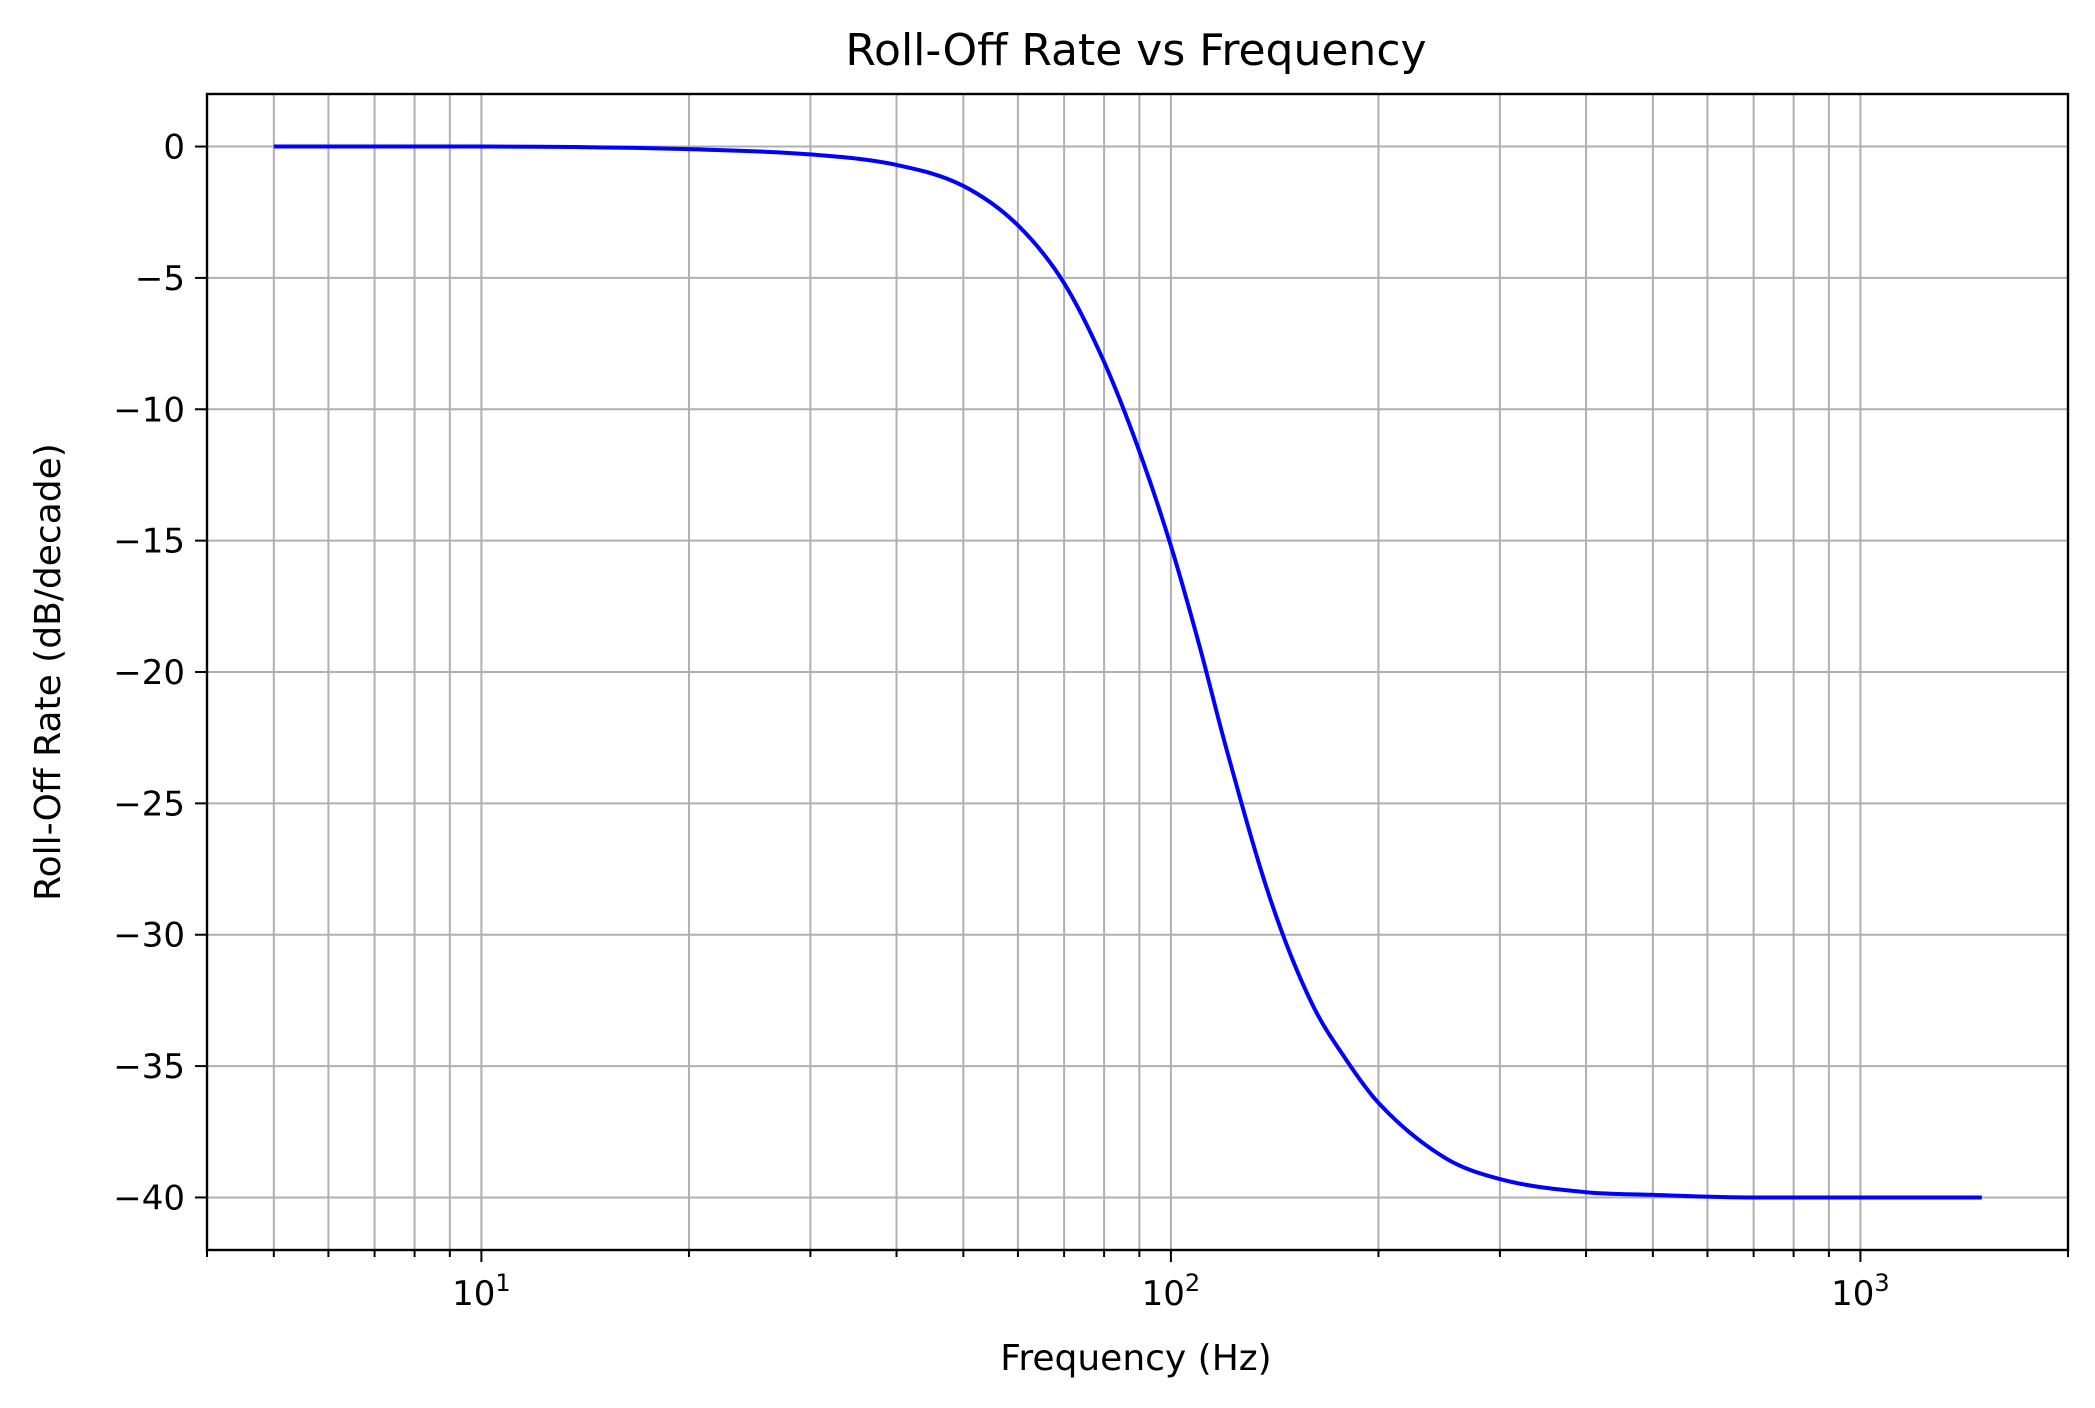 This screenshot has height=1408, width=2095. I want to click on x-tick-label: 10¹, so click(481, 1291).